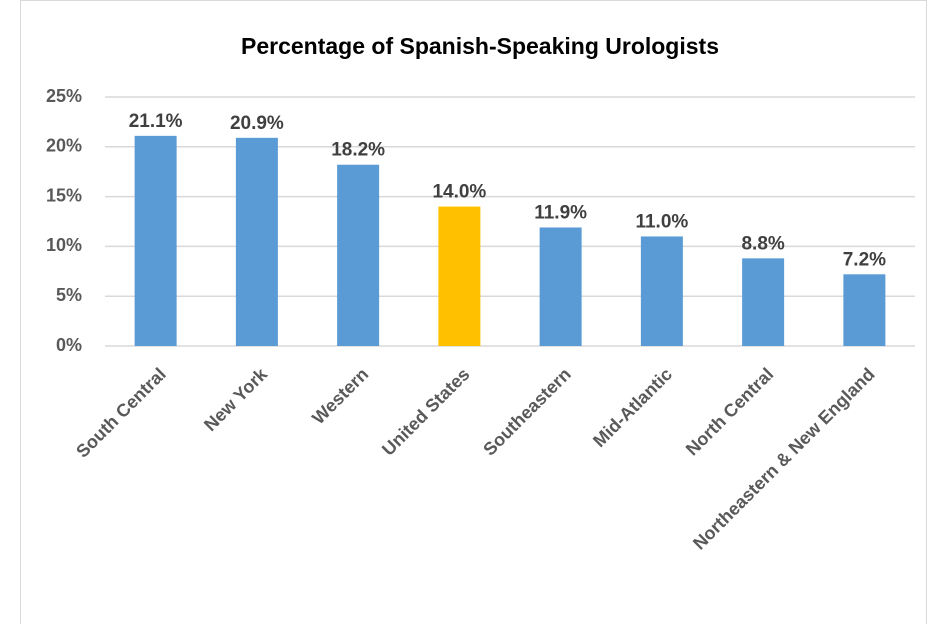 This screenshot has width=928, height=629. I want to click on data-label: 21.1%, so click(156, 121).